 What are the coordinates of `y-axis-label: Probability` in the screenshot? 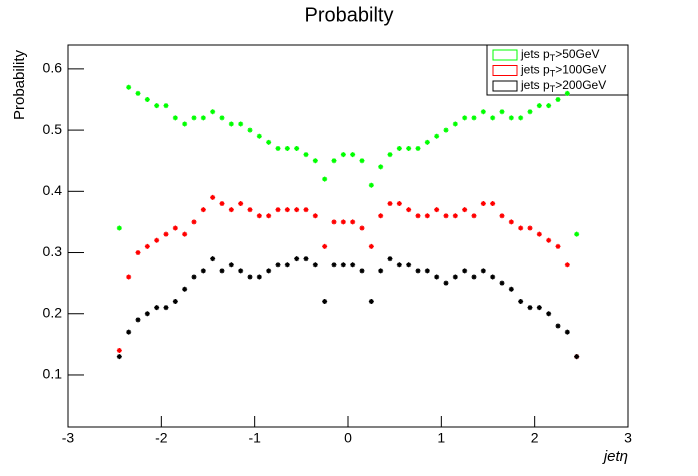 It's located at (19, 84).